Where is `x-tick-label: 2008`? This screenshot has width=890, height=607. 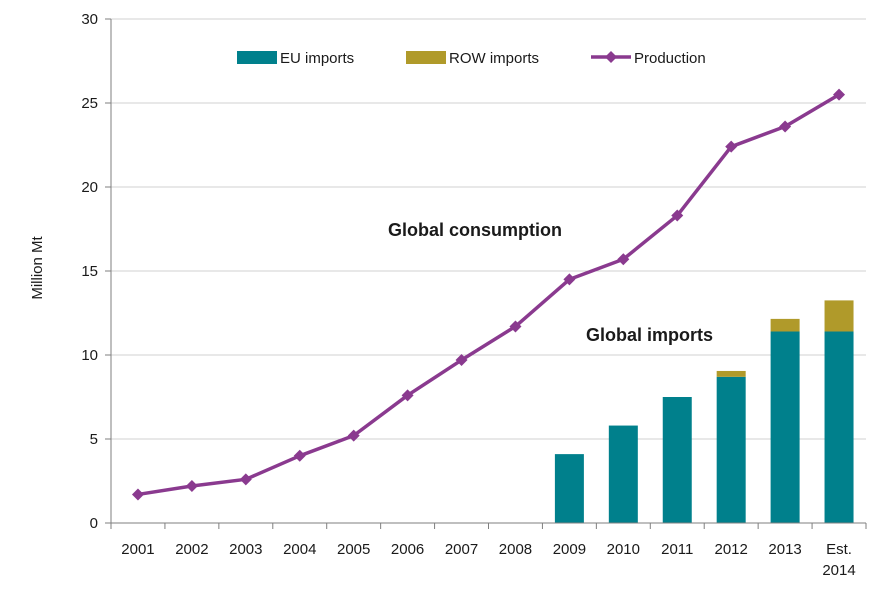 x-tick-label: 2008 is located at coordinates (515, 549).